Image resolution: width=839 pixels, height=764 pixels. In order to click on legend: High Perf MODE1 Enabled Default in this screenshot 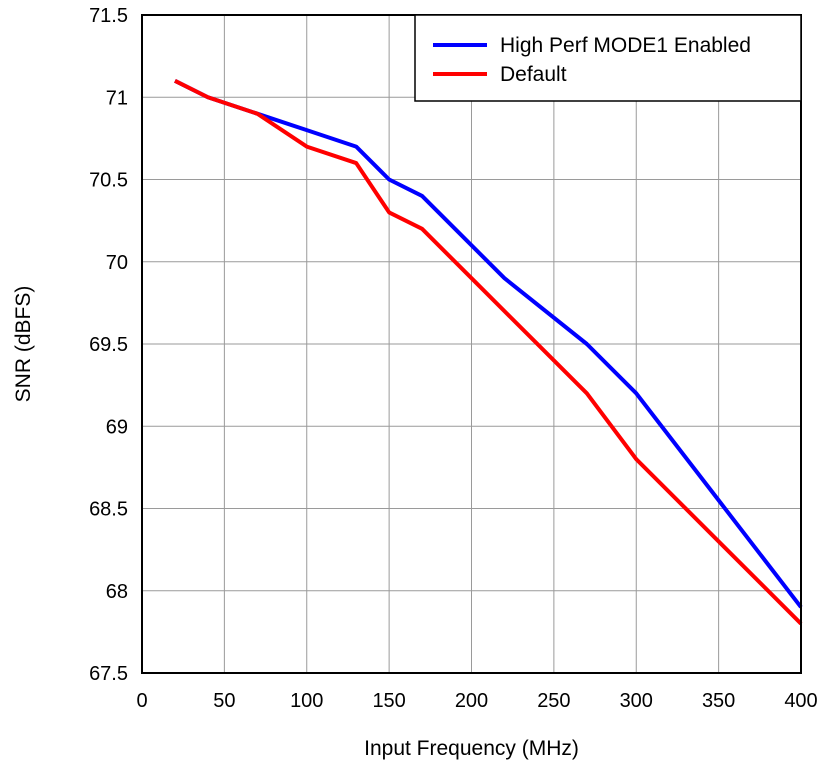, I will do `click(608, 58)`.